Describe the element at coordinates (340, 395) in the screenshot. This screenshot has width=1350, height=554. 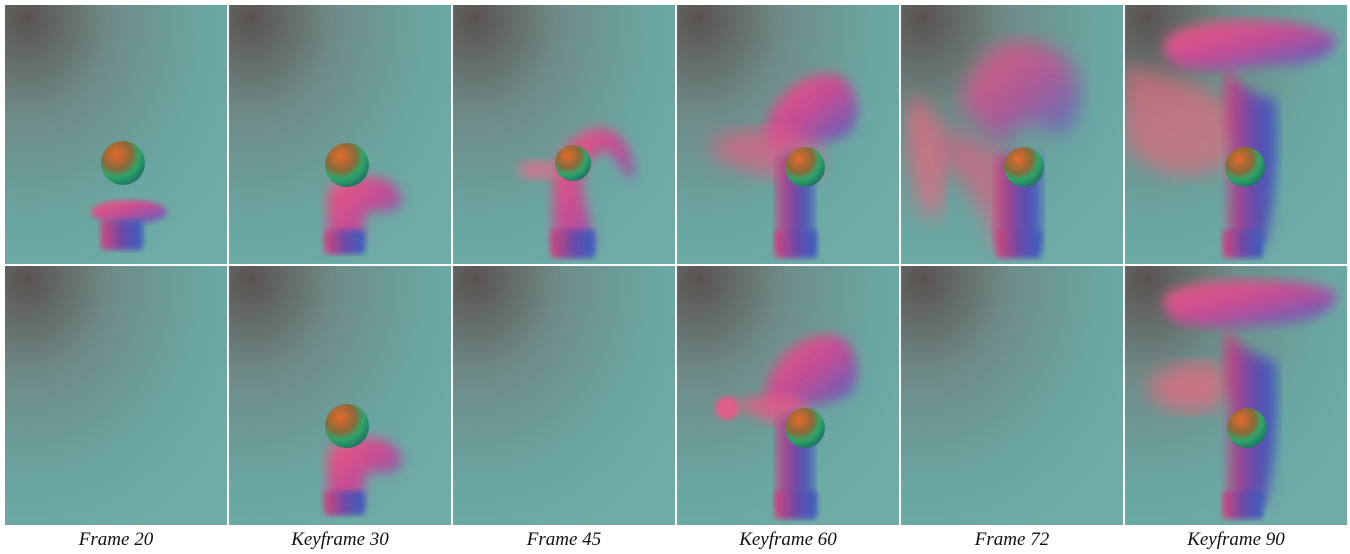
I see `render-keyframe-30-bottom` at that location.